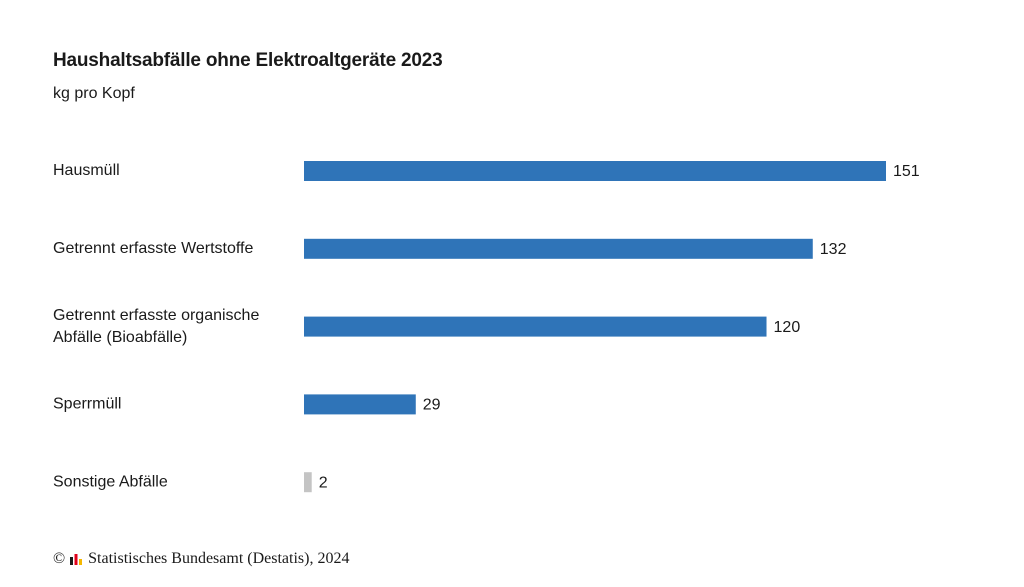  I want to click on value-label: 2, so click(323, 482).